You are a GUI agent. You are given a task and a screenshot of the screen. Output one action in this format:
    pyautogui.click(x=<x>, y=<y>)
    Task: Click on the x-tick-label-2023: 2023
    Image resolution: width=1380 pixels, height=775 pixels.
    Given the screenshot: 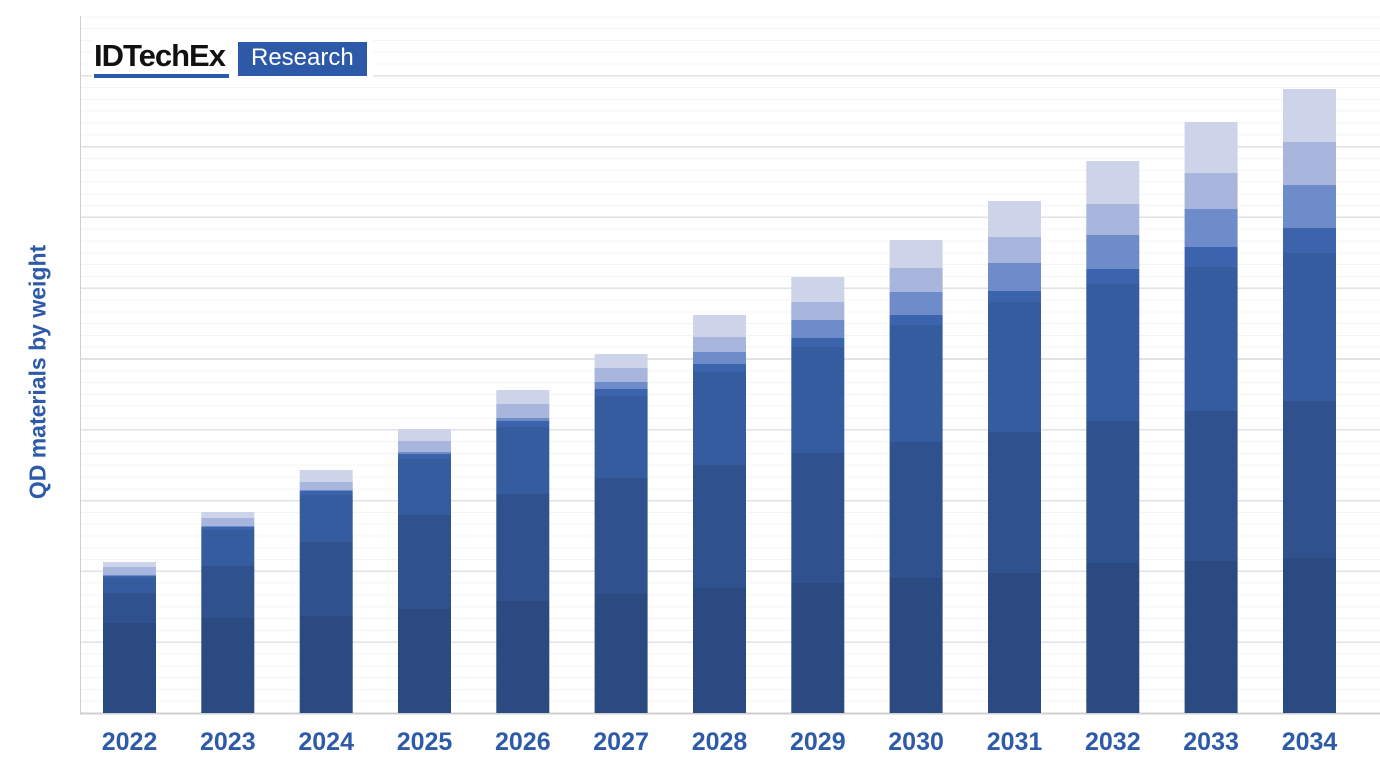 What is the action you would take?
    pyautogui.click(x=228, y=742)
    